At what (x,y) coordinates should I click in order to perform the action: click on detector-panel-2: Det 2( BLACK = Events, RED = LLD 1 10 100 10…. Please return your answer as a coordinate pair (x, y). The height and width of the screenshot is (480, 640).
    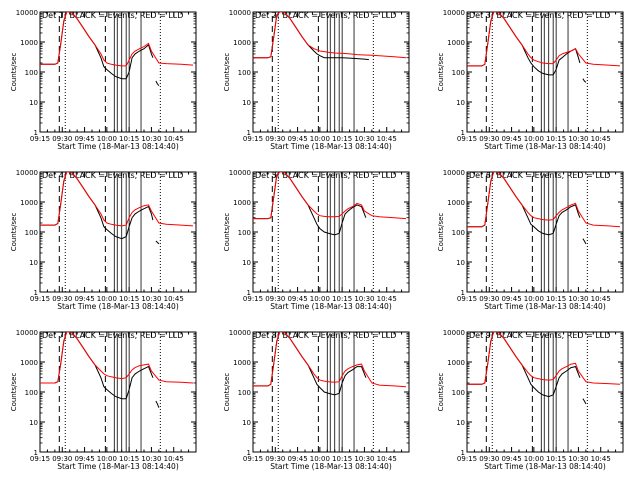
    Looking at the image, I should click on (316, 80).